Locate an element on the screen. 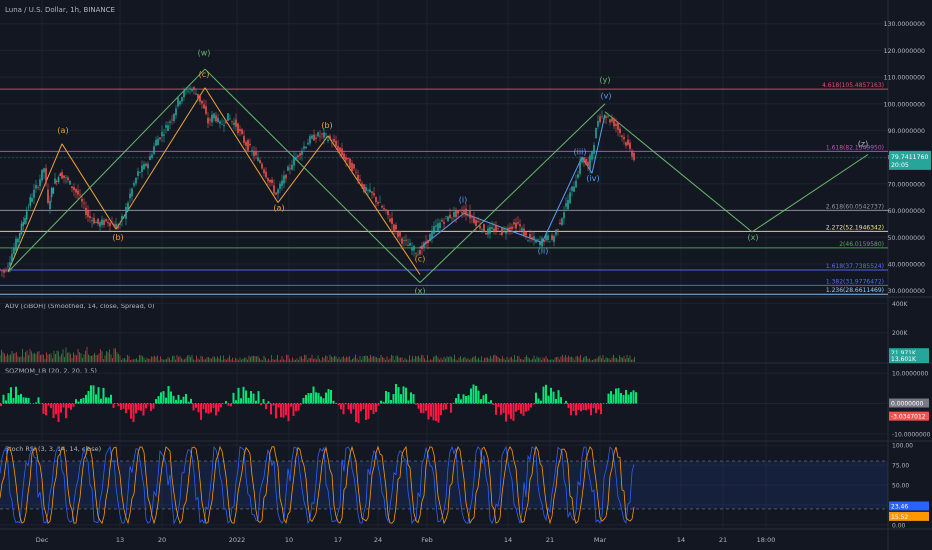 This screenshot has width=932, height=550. last-price-value: 79.7411760 is located at coordinates (909, 157).